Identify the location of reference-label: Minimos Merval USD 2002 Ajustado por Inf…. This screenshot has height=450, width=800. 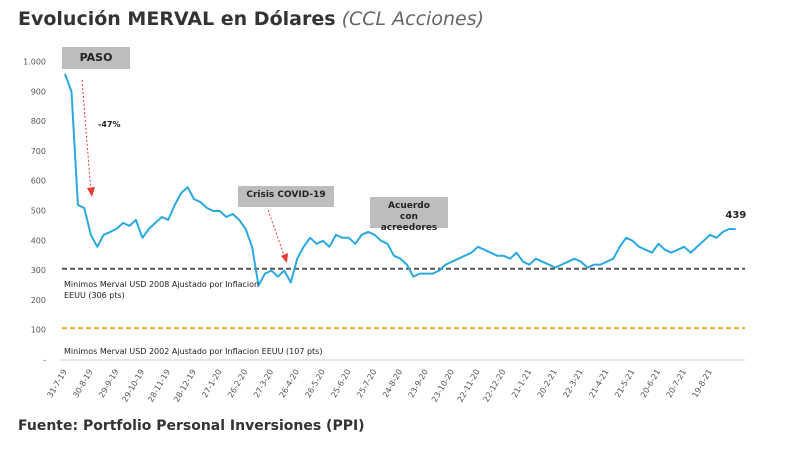
(193, 351).